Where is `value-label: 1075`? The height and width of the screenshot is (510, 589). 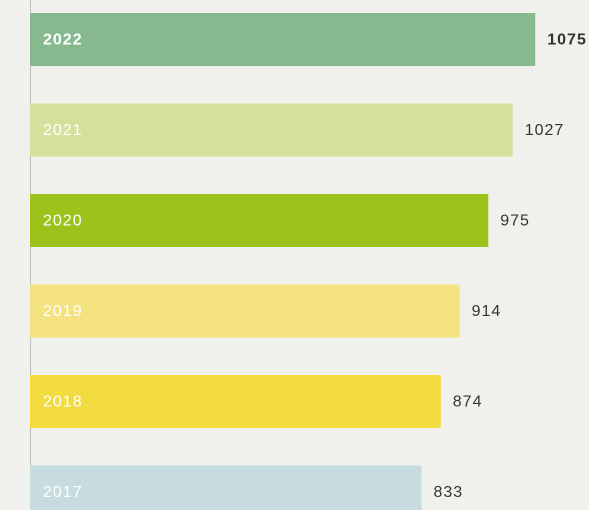
value-label: 1075 is located at coordinates (567, 40).